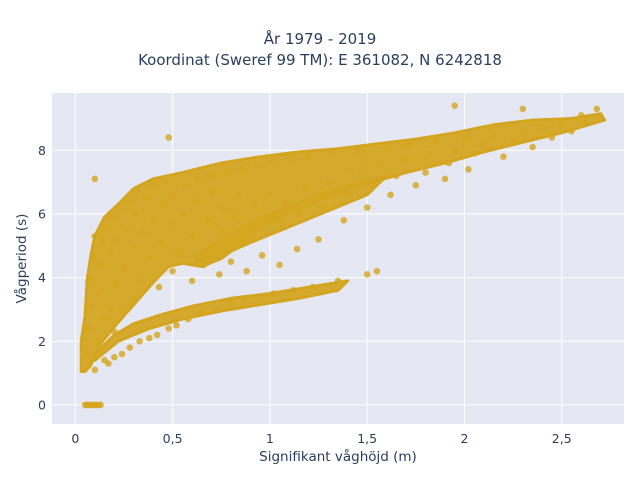  I want to click on y-tick-label: 8, so click(42, 150).